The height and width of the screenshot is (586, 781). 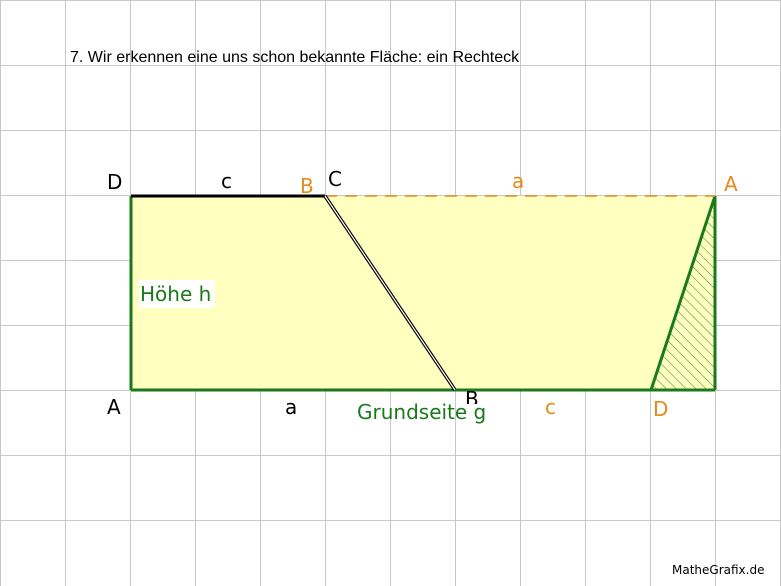 What do you see at coordinates (518, 181) in the screenshot?
I see `label-a-top: a` at bounding box center [518, 181].